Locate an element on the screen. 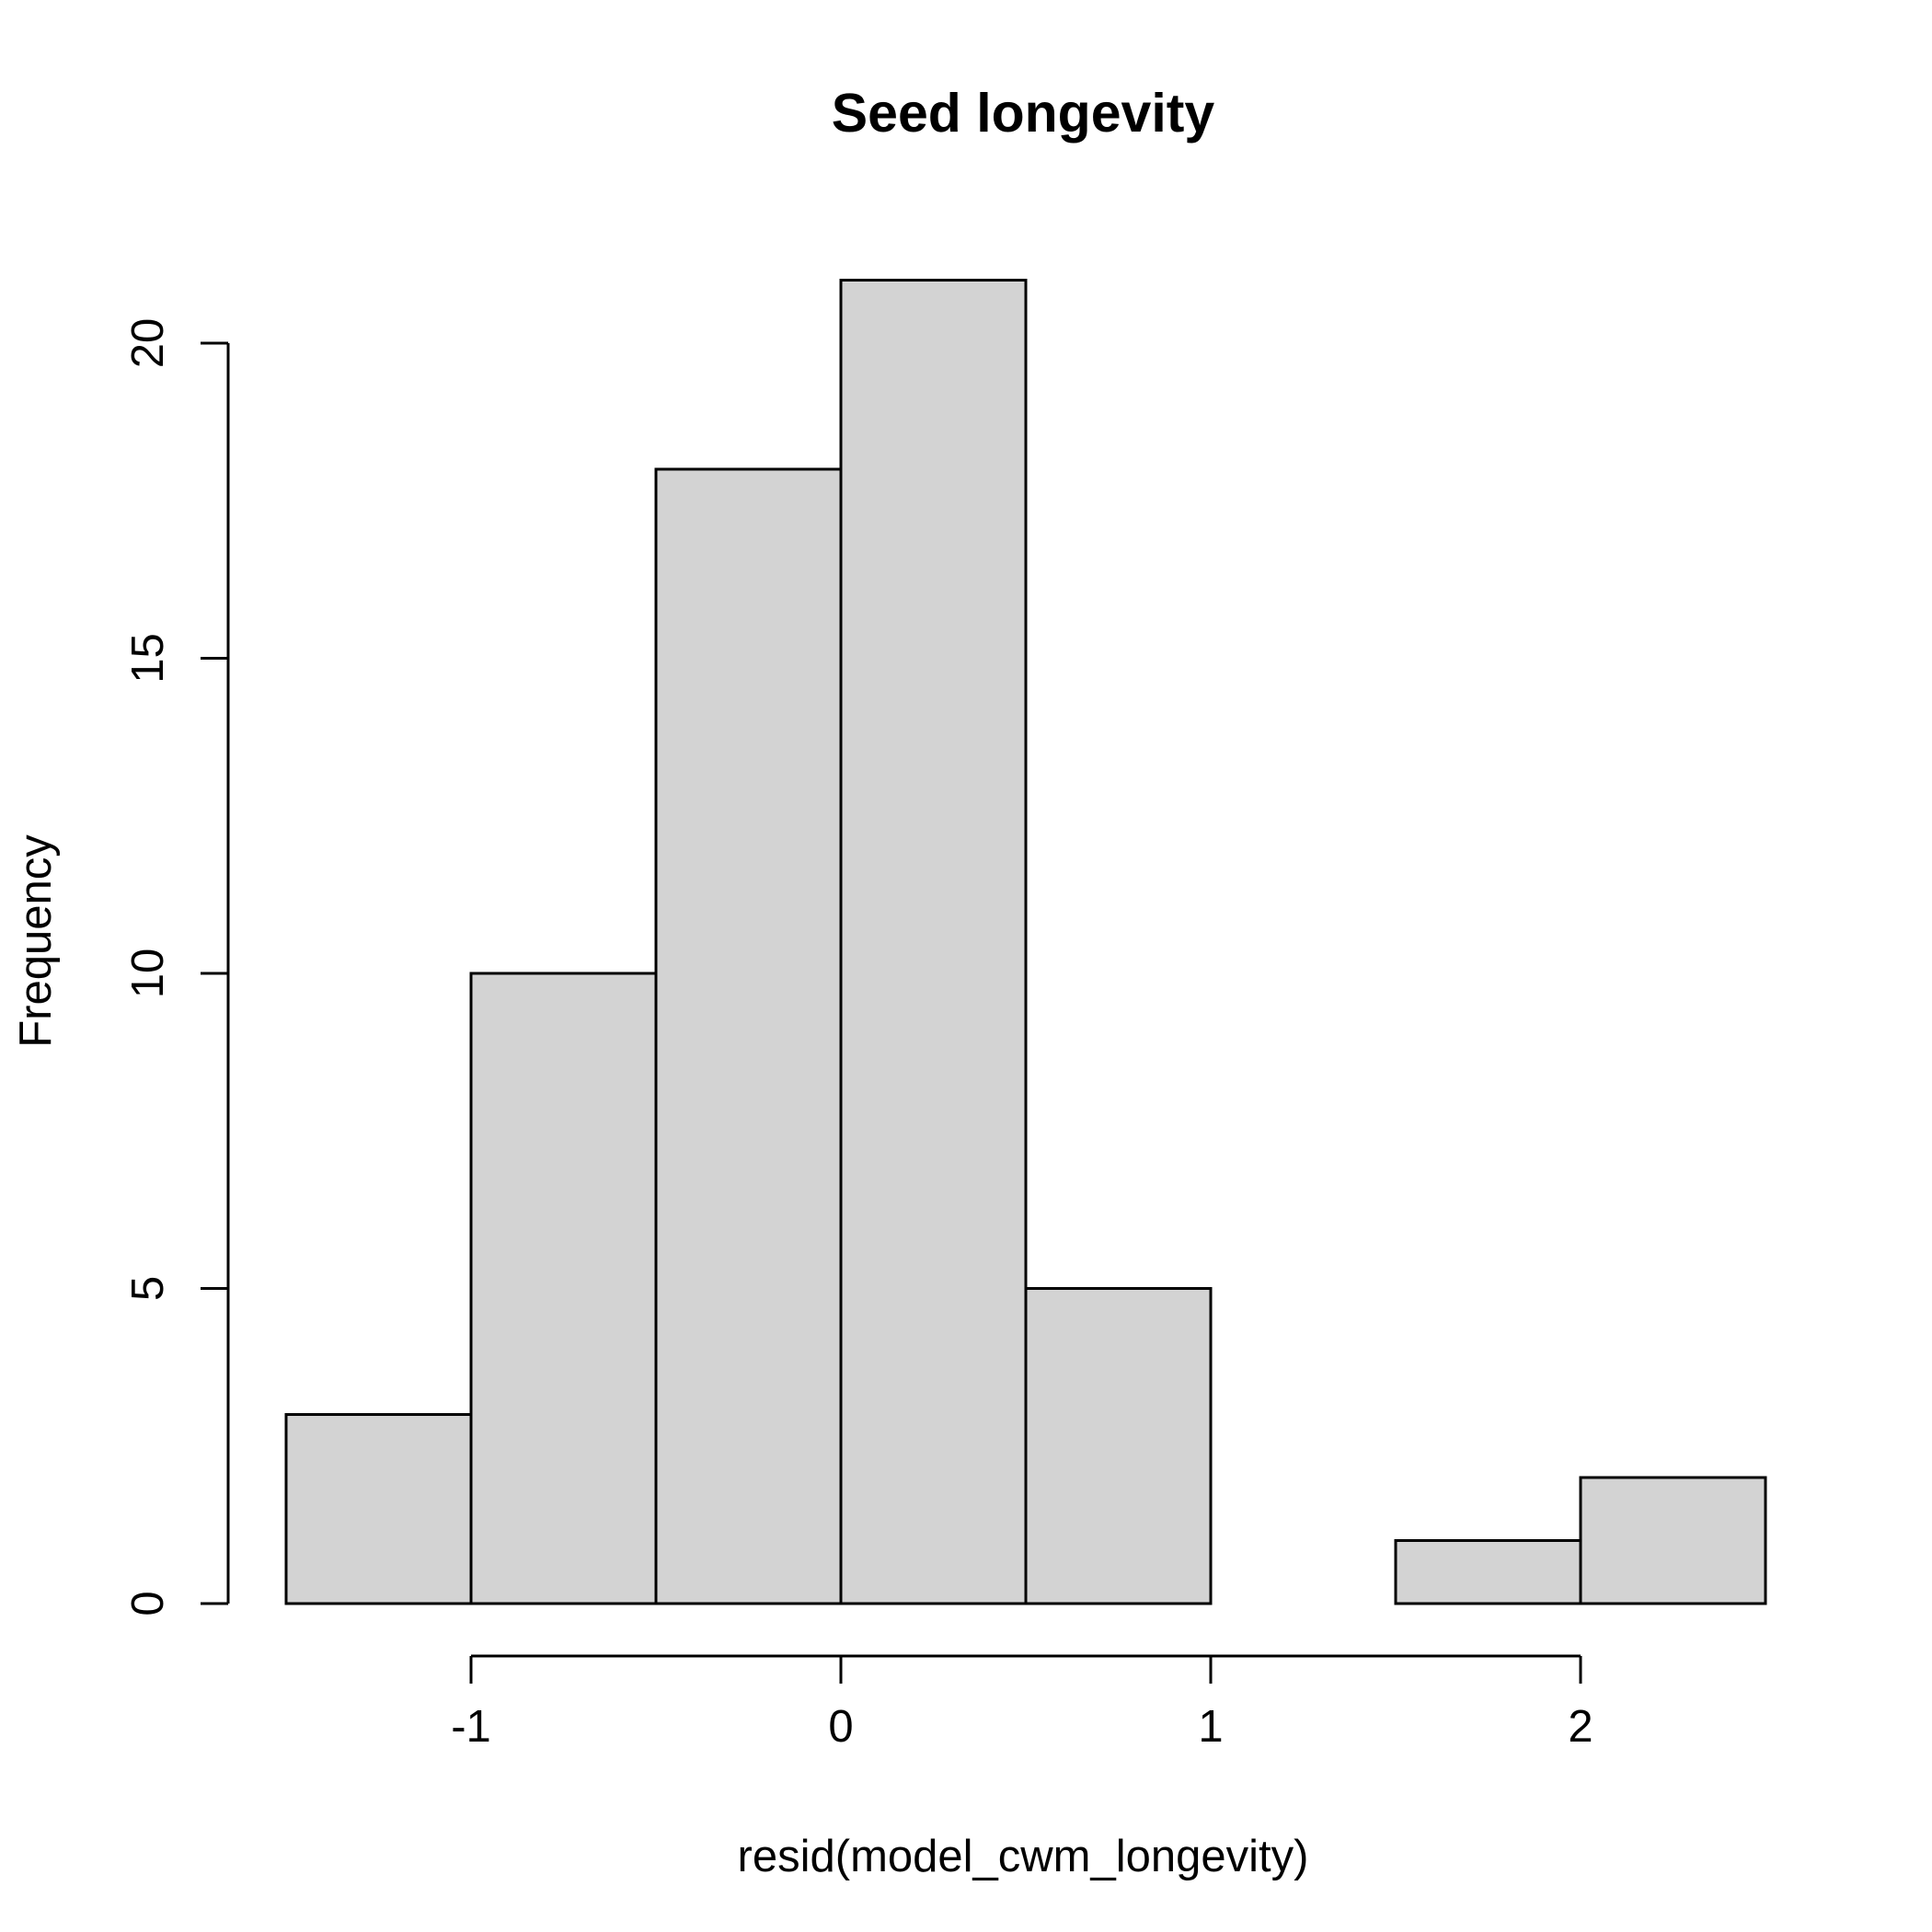 This screenshot has width=1932, height=1932. x-tick-label-2: 1 is located at coordinates (1210, 1727).